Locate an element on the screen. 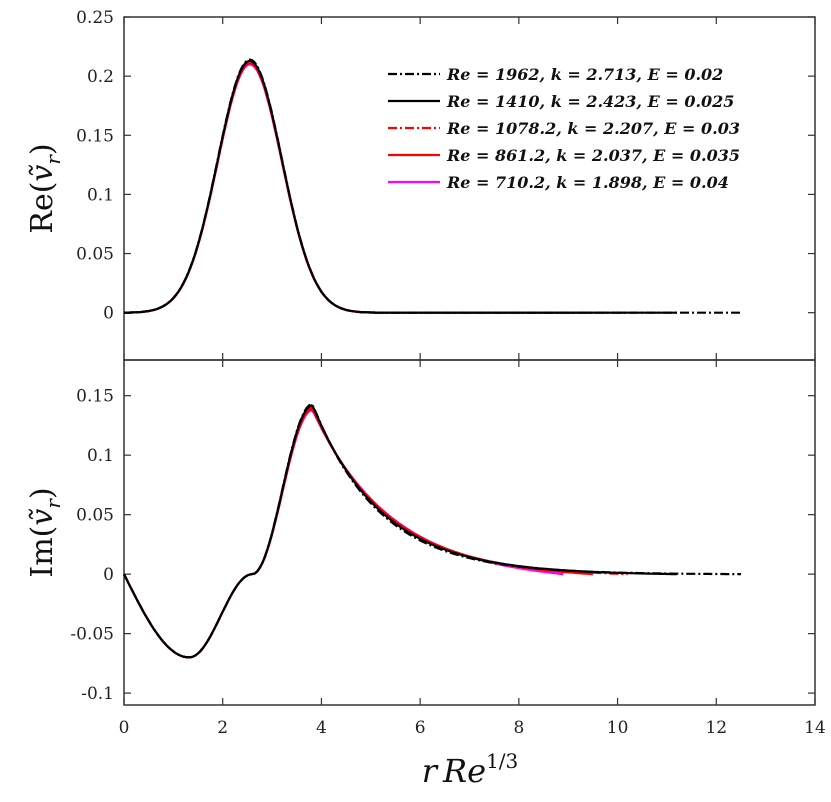 Image resolution: width=831 pixels, height=802 pixels. x-tick-label: 6 is located at coordinates (420, 728).